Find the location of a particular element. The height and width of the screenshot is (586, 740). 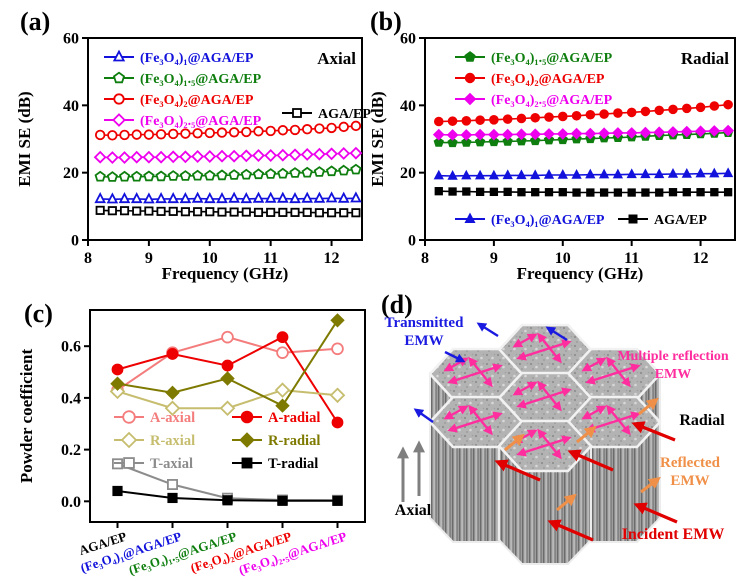

legend-item: T-radial is located at coordinates (275, 464).